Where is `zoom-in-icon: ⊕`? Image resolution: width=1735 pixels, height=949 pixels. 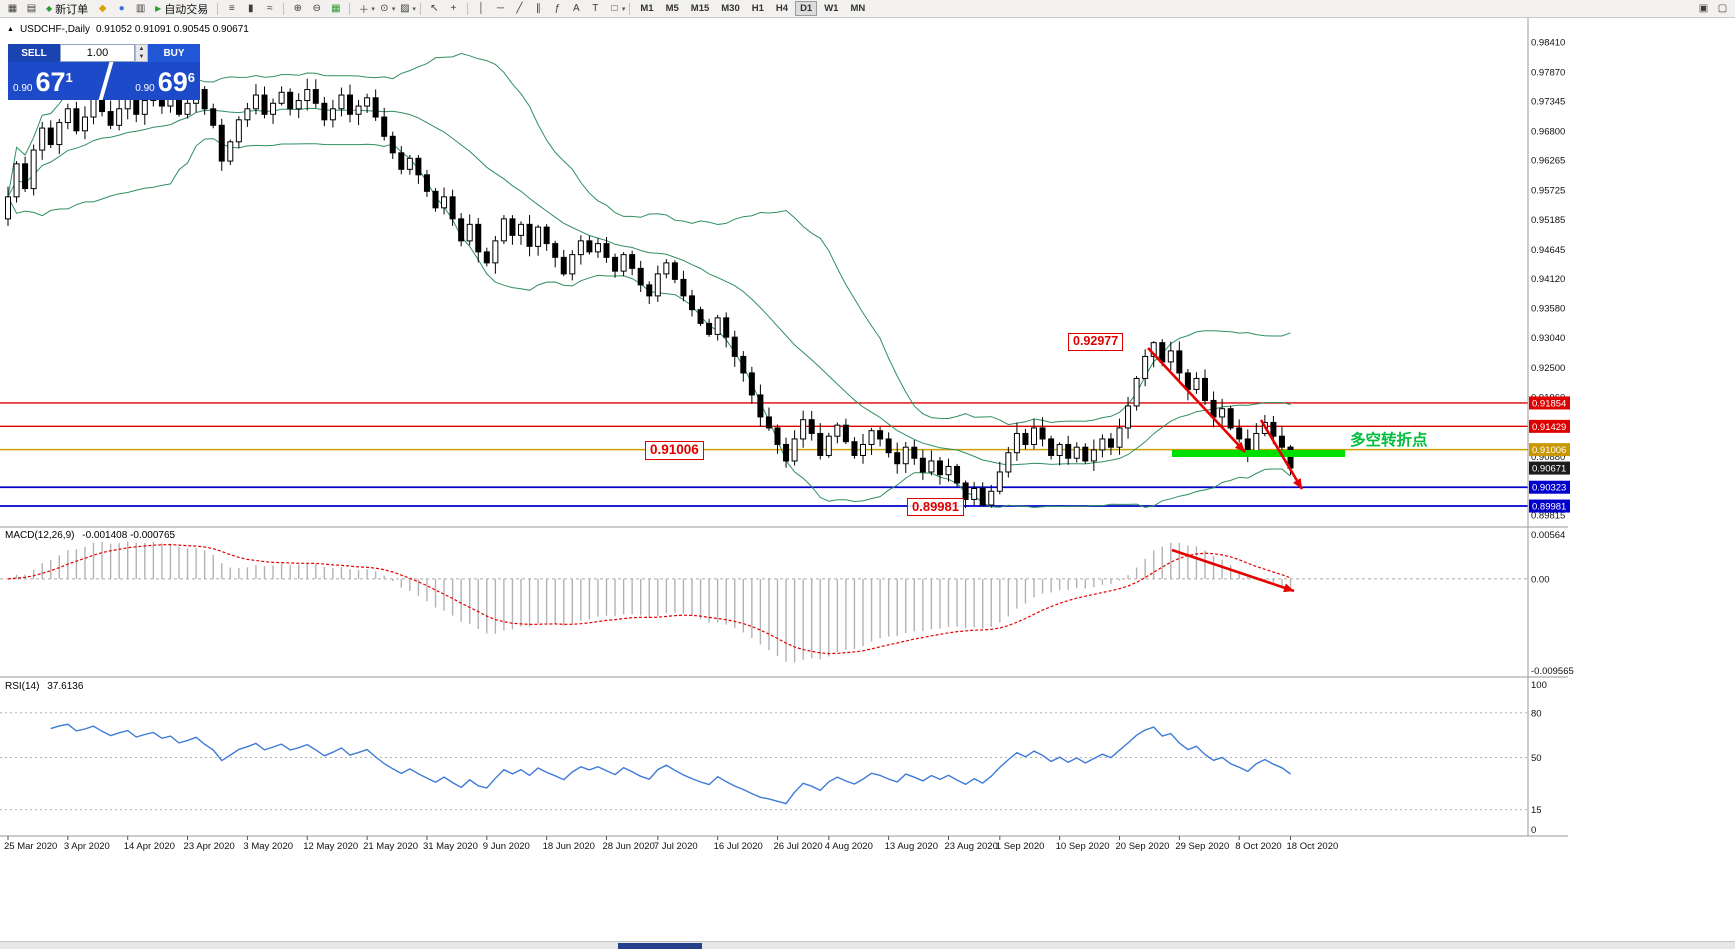
zoom-in-icon: ⊕ is located at coordinates (297, 8).